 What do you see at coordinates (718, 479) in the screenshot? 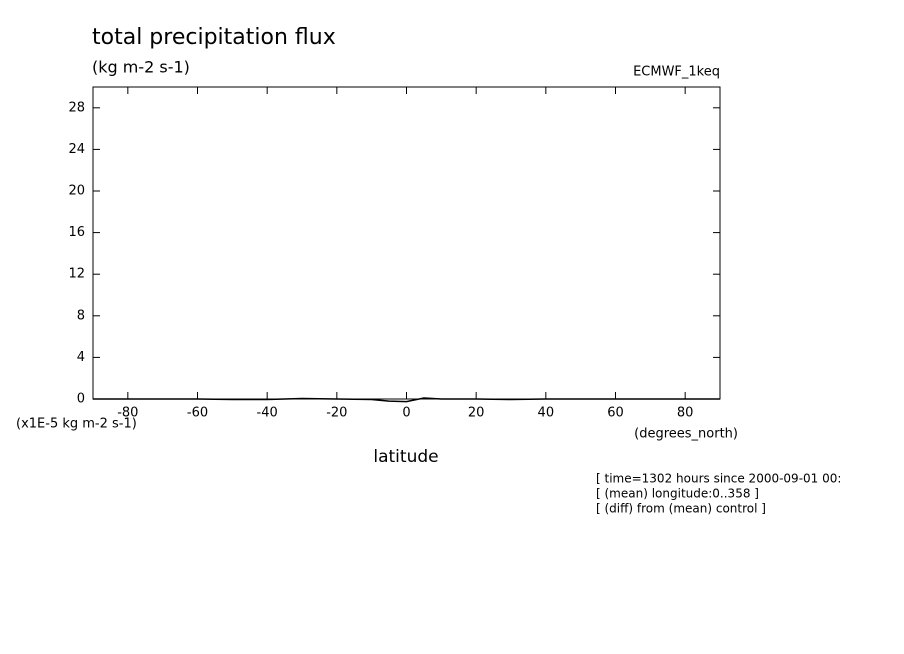
I see `note: [ time=1302 hours since 2000-09-01 00:` at bounding box center [718, 479].